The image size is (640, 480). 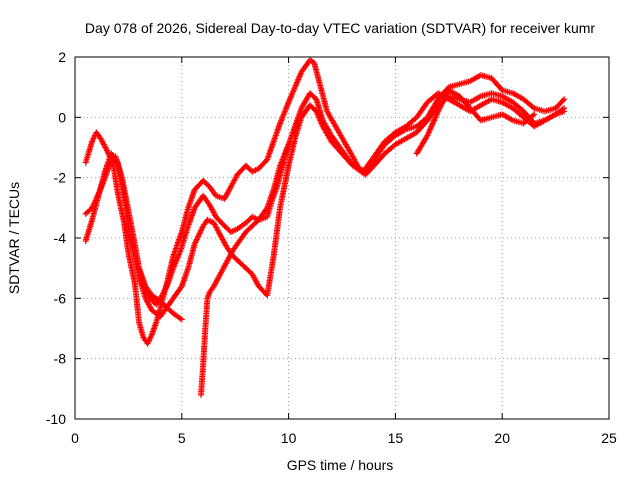 What do you see at coordinates (62, 57) in the screenshot?
I see `y-tick-label: 2` at bounding box center [62, 57].